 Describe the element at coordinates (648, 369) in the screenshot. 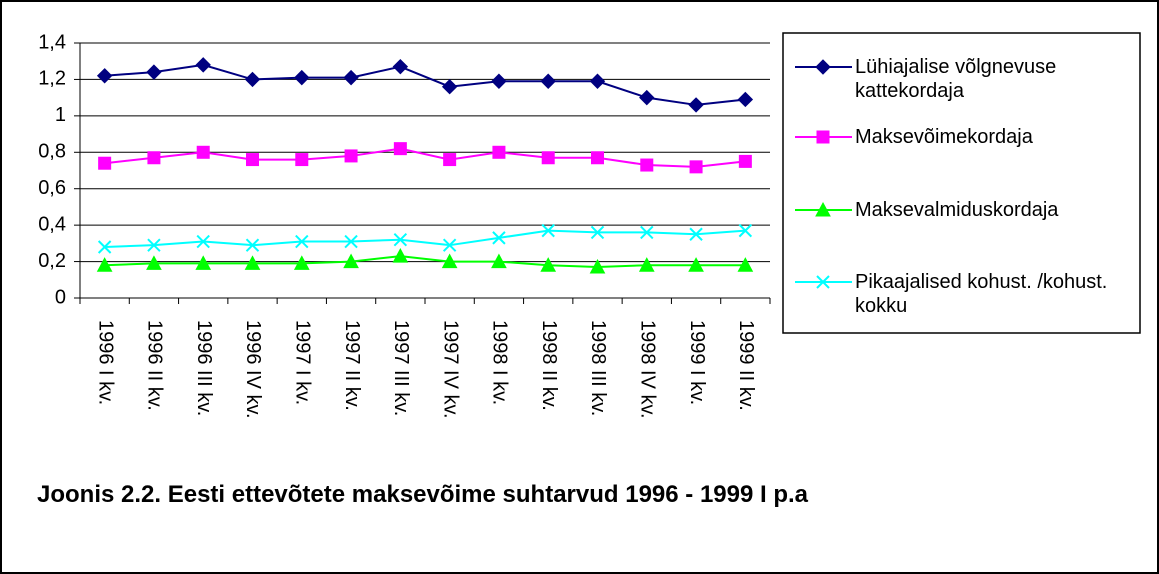

I see `x-tick-label: 1998 IV kv.` at that location.